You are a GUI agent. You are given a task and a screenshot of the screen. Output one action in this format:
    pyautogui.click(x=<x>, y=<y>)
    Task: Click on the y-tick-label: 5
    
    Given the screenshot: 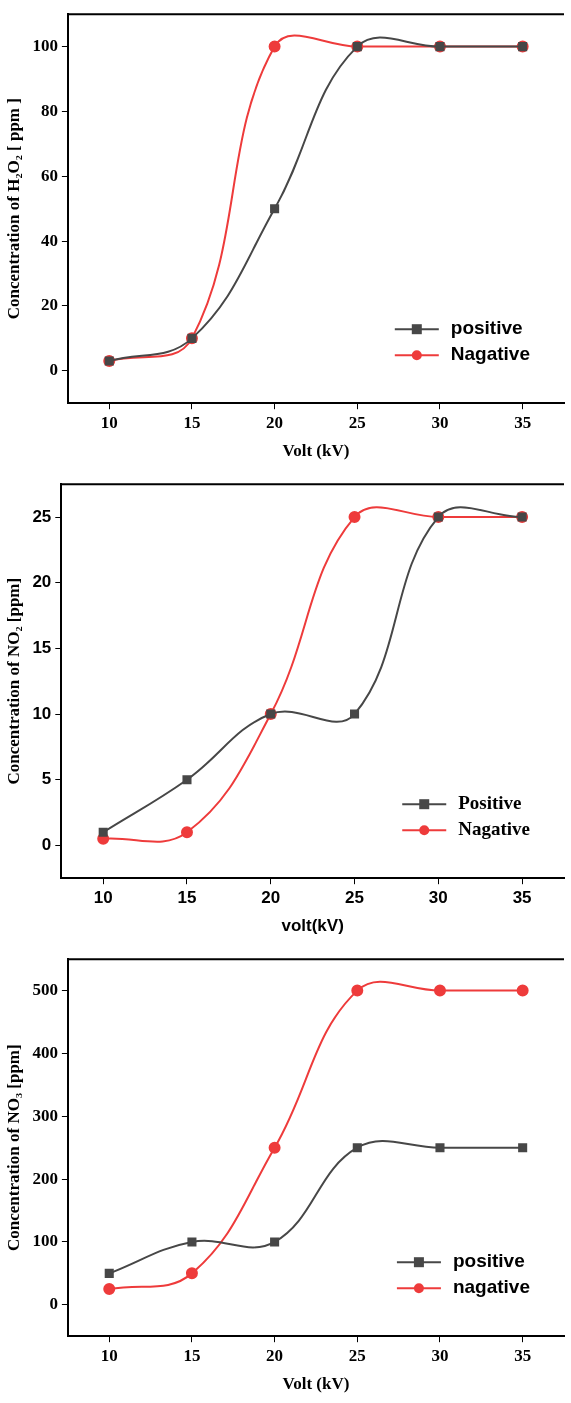 What is the action you would take?
    pyautogui.click(x=46, y=779)
    